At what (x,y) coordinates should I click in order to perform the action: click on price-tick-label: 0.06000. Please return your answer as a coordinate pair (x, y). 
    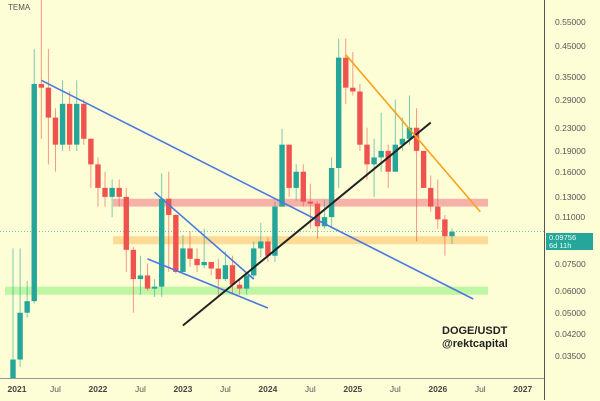
    Looking at the image, I should click on (570, 290).